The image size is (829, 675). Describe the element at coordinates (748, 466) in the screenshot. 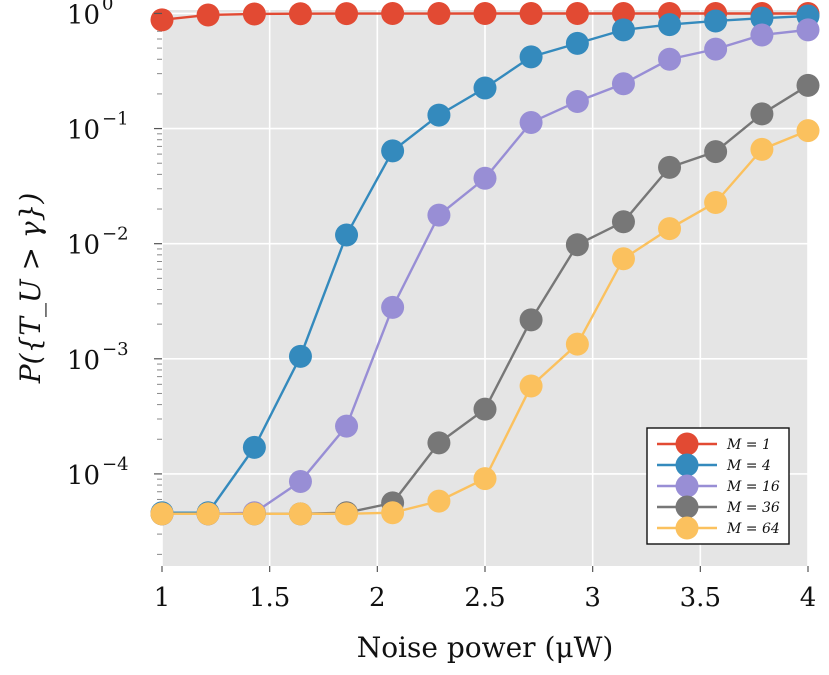

I see `legend-label: M = 4` at that location.